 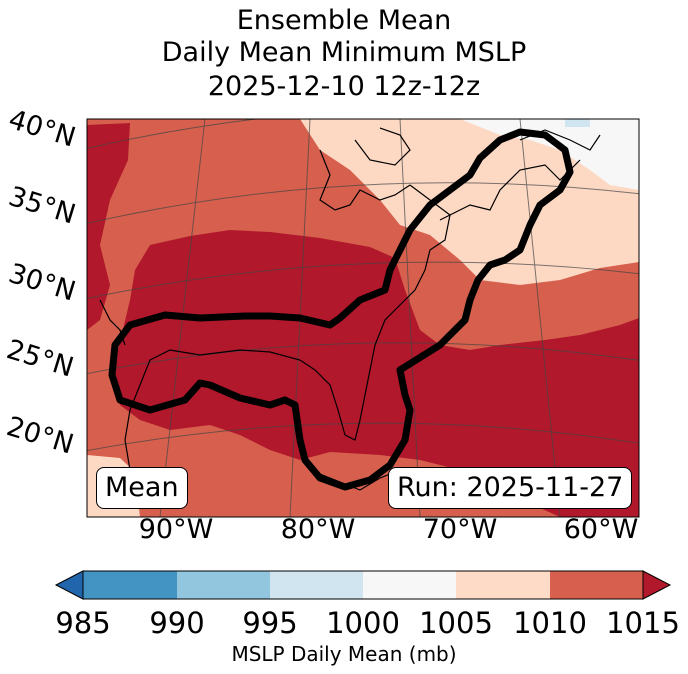 What do you see at coordinates (657, 585) in the screenshot?
I see `colorbar-extend-high` at bounding box center [657, 585].